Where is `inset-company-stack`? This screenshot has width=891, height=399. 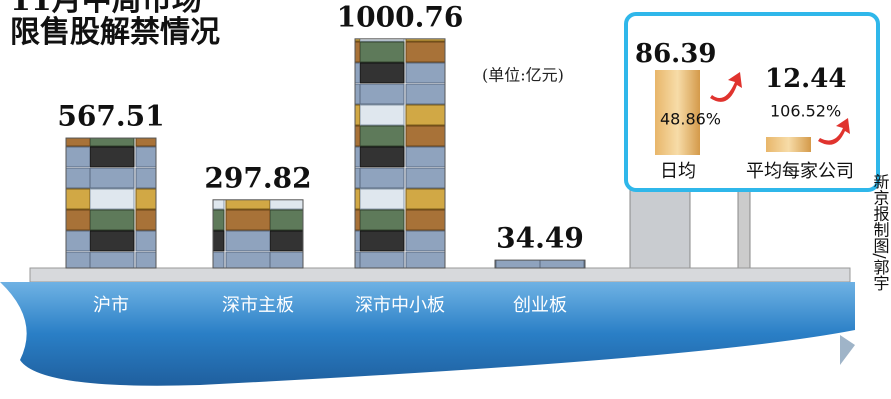
inset-company-stack is located at coordinates (788, 144).